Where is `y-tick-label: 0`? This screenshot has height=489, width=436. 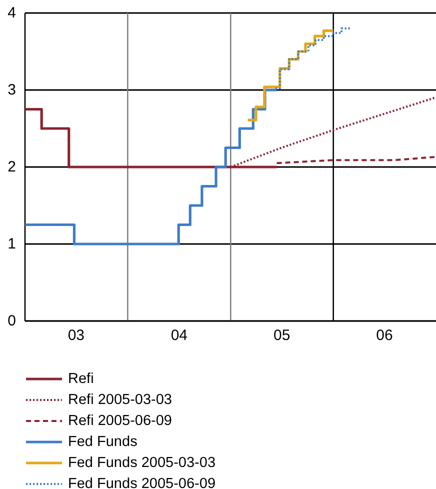 y-tick-label: 0 is located at coordinates (12, 321).